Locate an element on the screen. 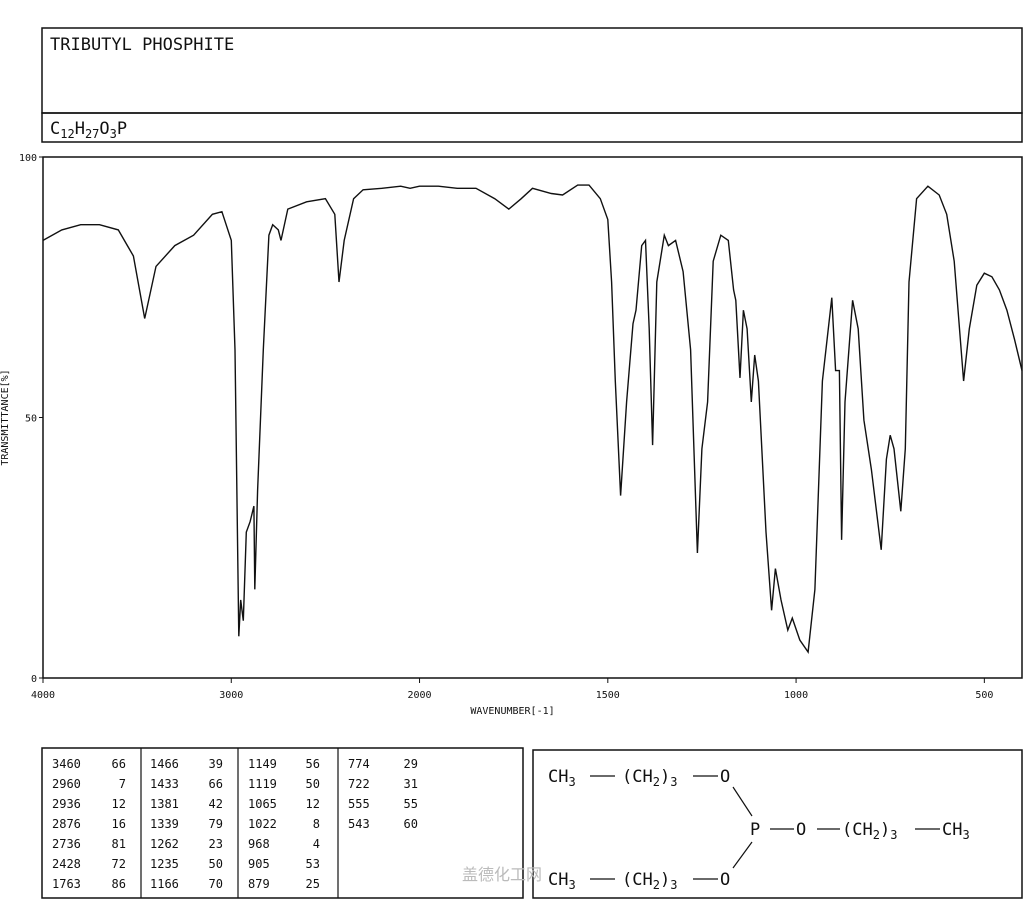  x-tick-label: 2000 is located at coordinates (419, 695).